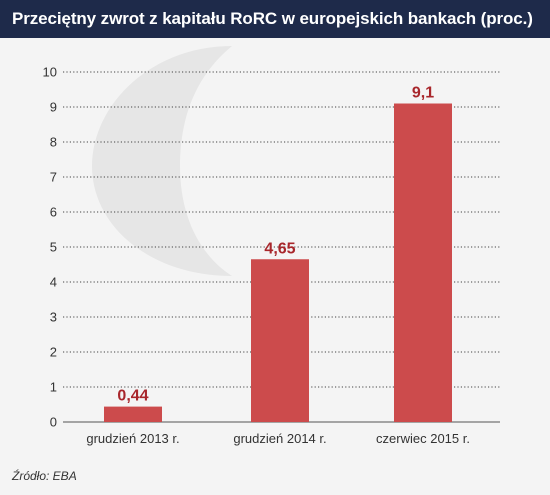 The height and width of the screenshot is (495, 550). What do you see at coordinates (53, 142) in the screenshot?
I see `y-tick-label: 8` at bounding box center [53, 142].